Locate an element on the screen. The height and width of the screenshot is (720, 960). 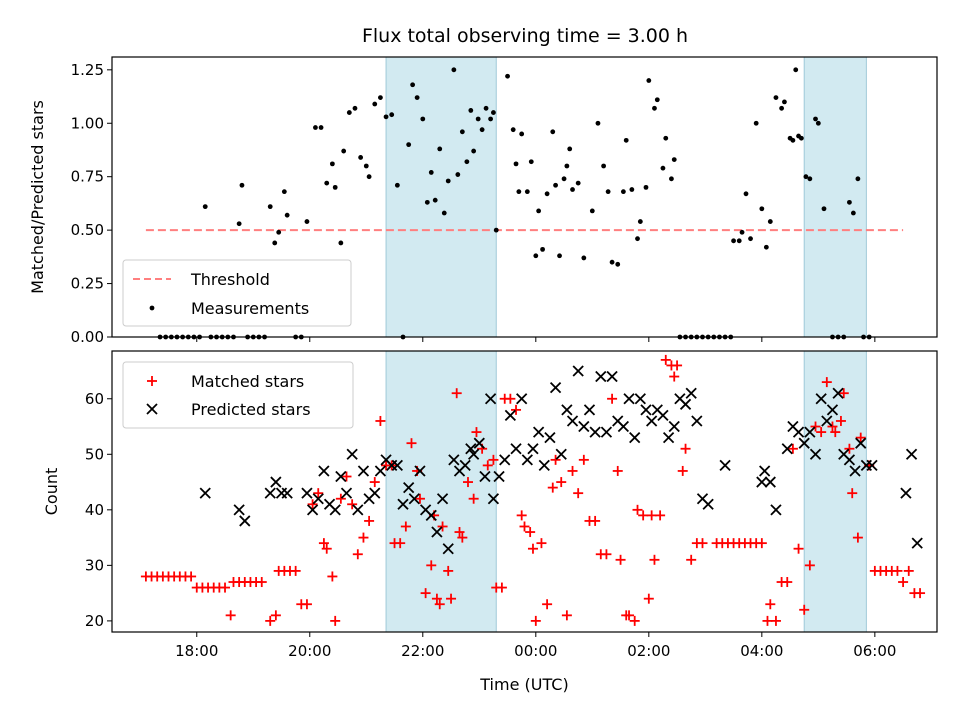
legend-matched-swatch is located at coordinates (152, 381).